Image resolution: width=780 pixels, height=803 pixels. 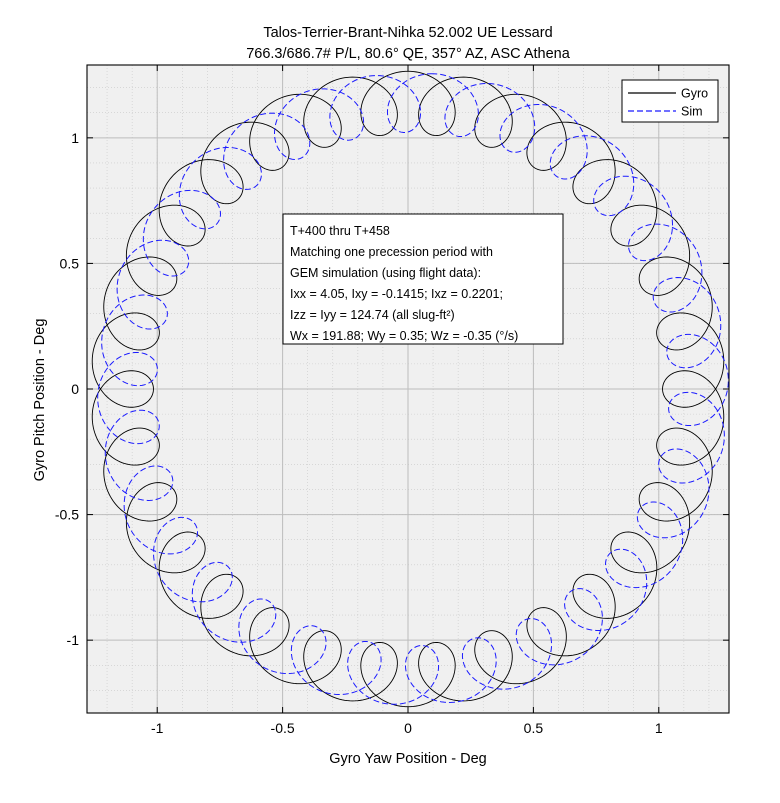 I want to click on annotation-line: T+400 thru T+458, so click(x=340, y=231).